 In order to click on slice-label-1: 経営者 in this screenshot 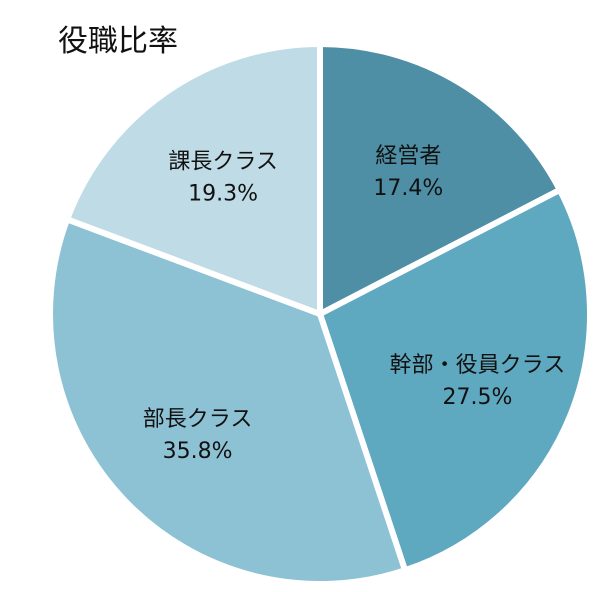, I will do `click(408, 156)`.